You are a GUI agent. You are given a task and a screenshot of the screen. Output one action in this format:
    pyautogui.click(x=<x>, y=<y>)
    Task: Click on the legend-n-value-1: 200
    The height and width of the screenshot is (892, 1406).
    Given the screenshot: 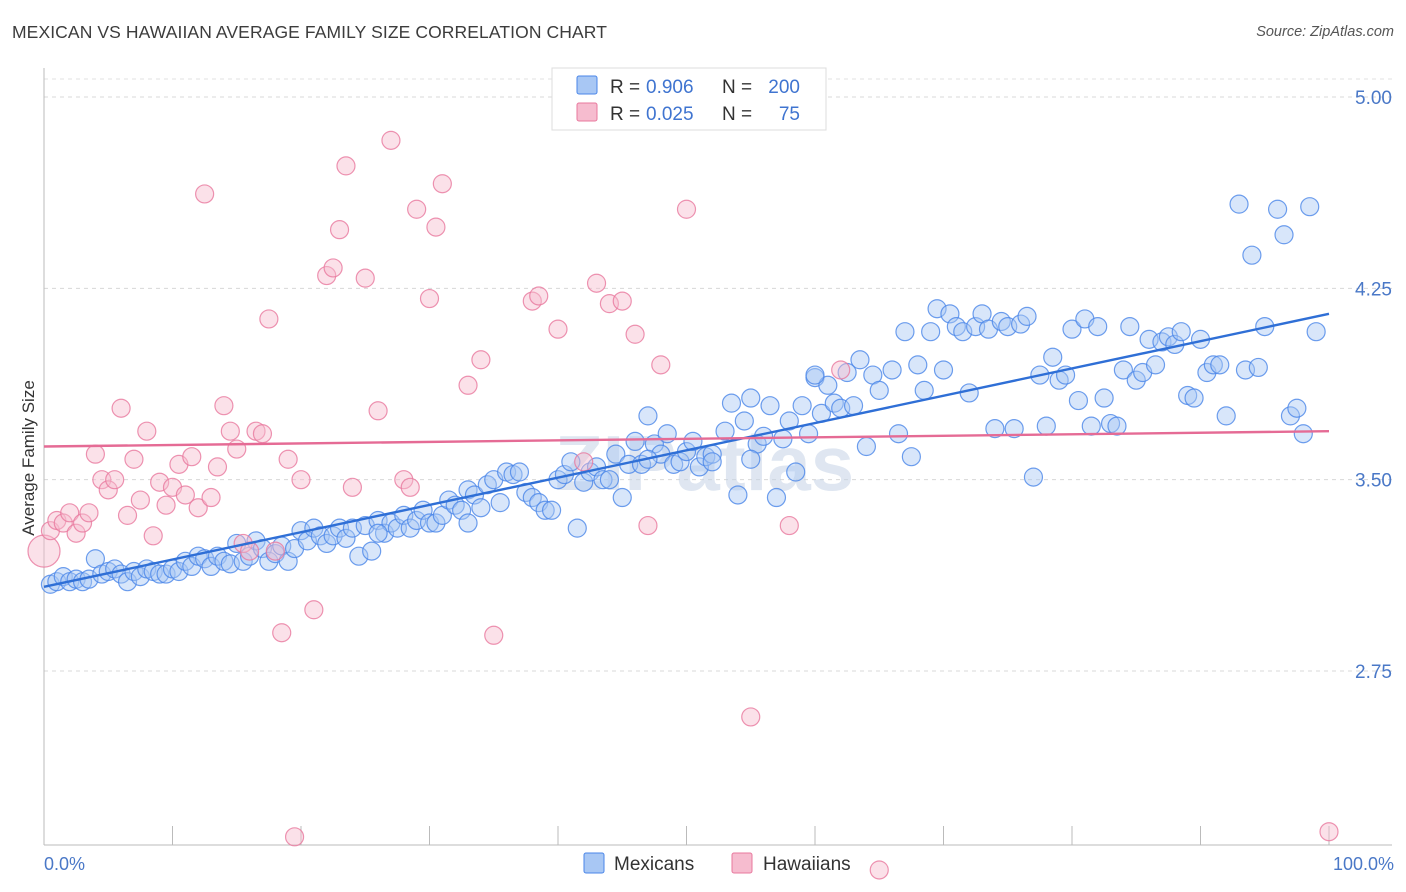 What is the action you would take?
    pyautogui.click(x=784, y=87)
    